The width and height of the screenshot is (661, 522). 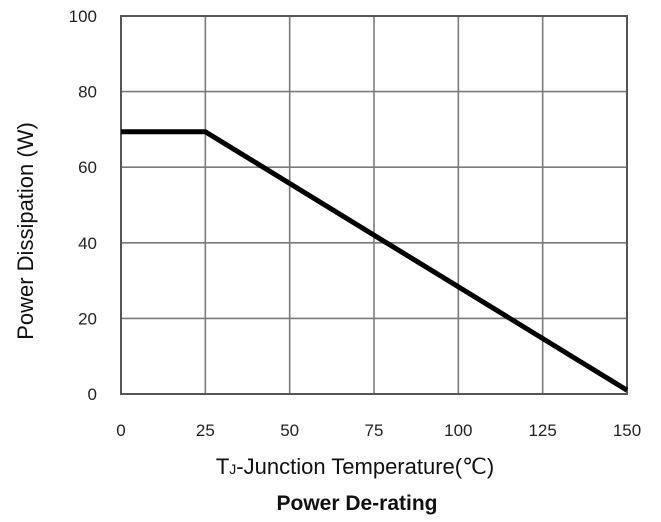 What do you see at coordinates (87, 92) in the screenshot?
I see `y-tick-label: 80` at bounding box center [87, 92].